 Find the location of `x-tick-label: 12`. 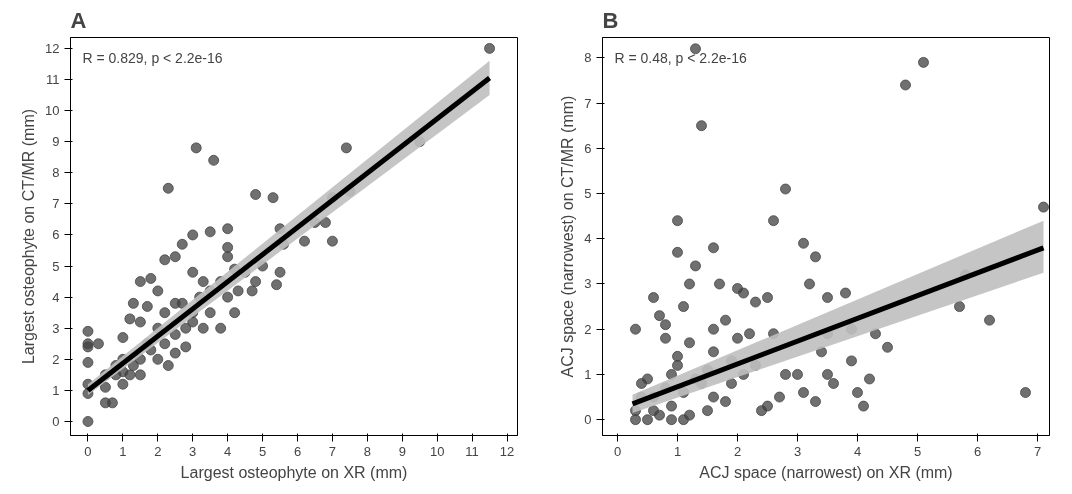

x-tick-label: 12 is located at coordinates (507, 451).